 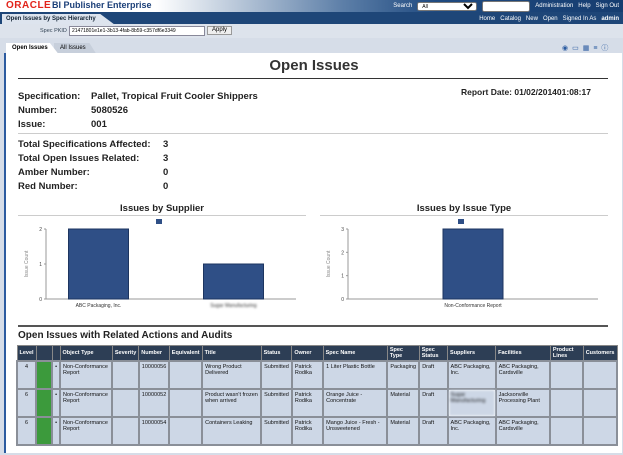 I want to click on column-header: Product Lines, so click(x=566, y=353).